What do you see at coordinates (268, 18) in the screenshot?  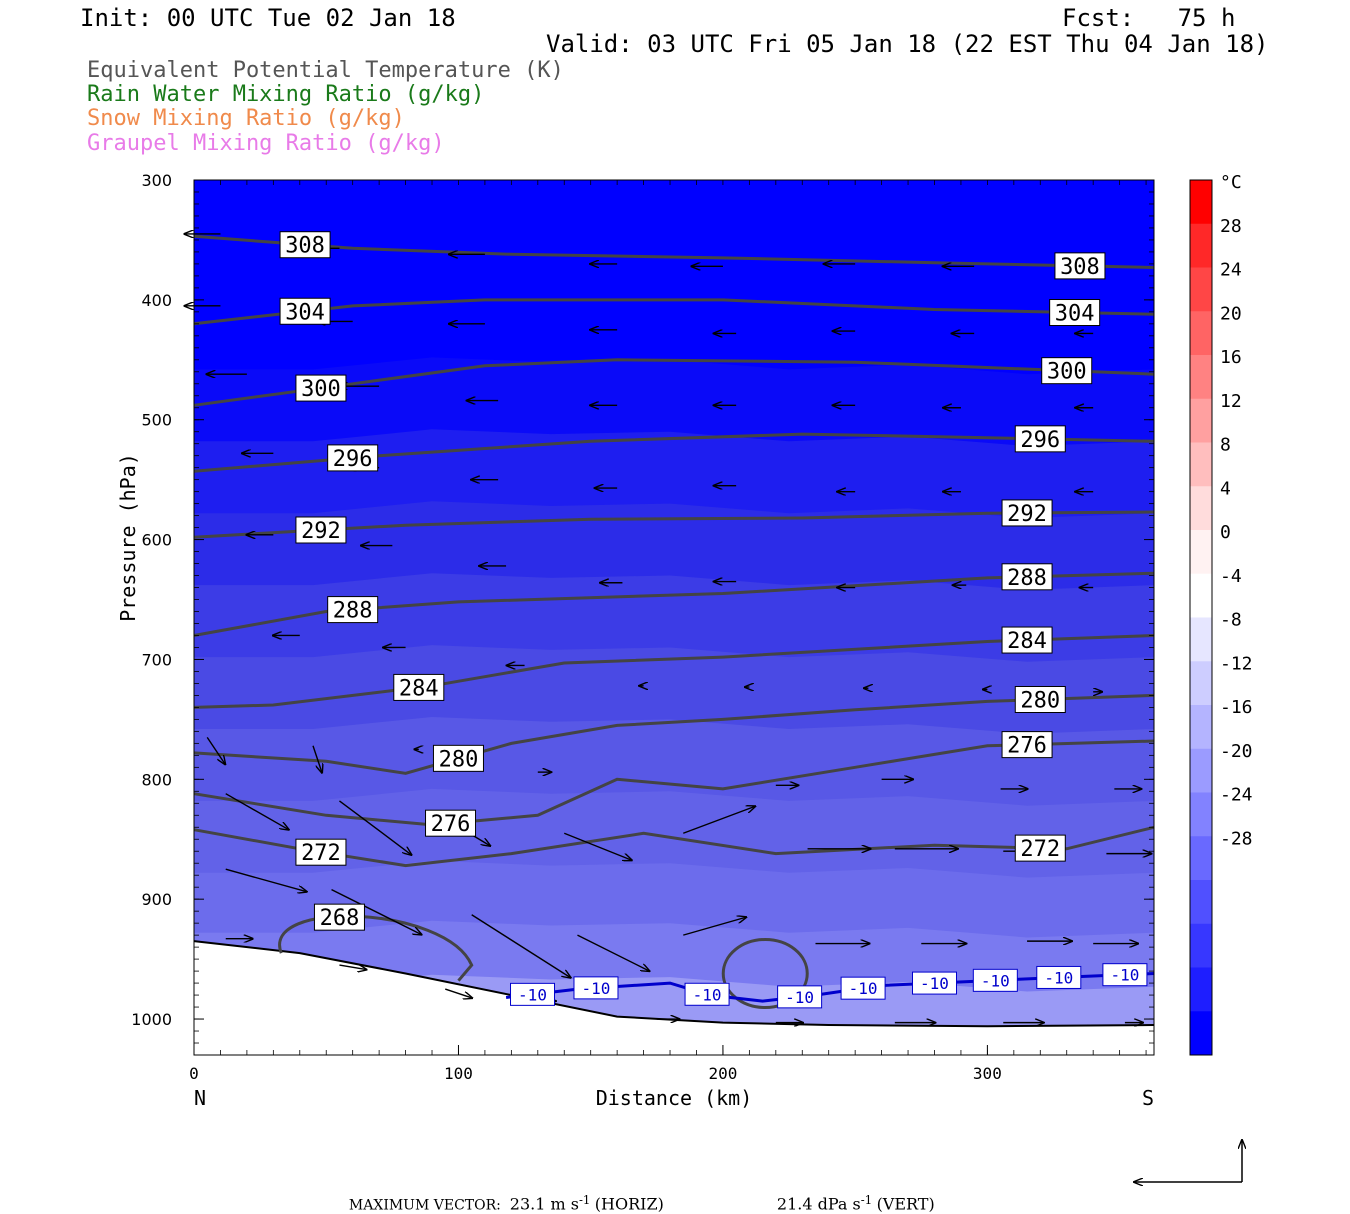 I see `init-time: Init: 00 UTC Tue 02 Jan 18` at bounding box center [268, 18].